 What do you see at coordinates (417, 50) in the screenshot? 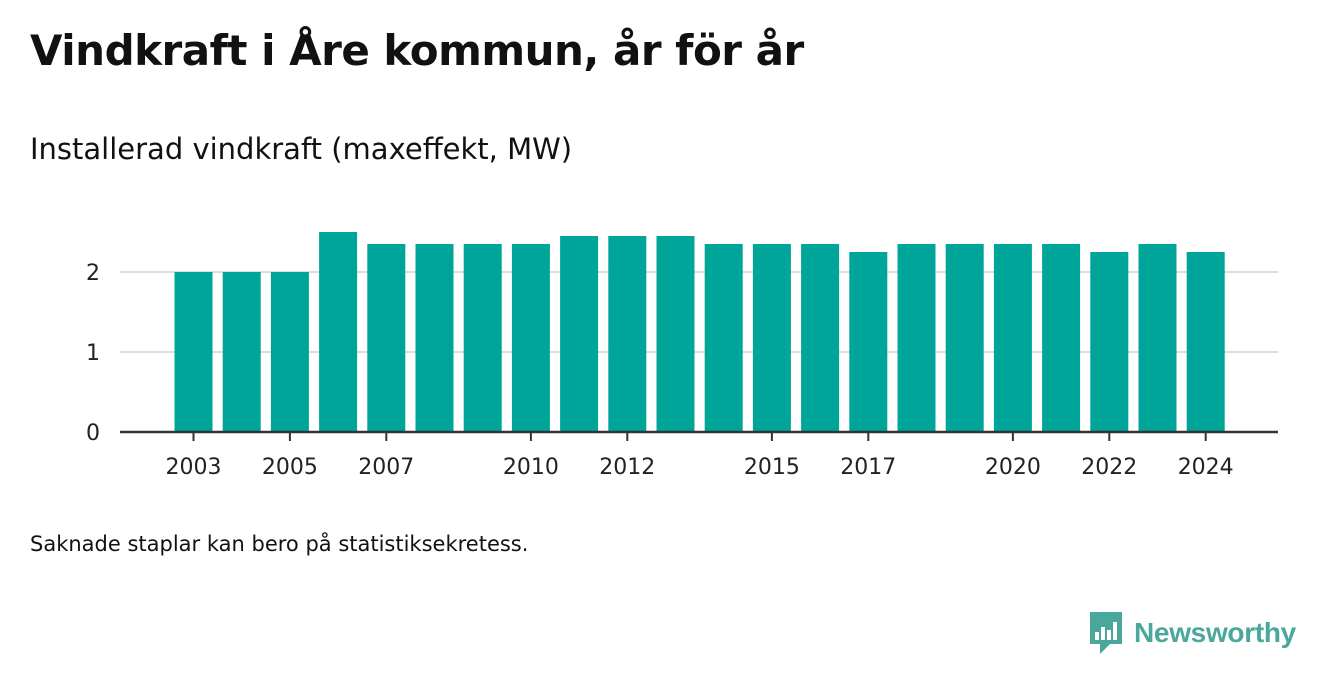
I see `chart-title: Vindkraft i Åre kommun, år för år` at bounding box center [417, 50].